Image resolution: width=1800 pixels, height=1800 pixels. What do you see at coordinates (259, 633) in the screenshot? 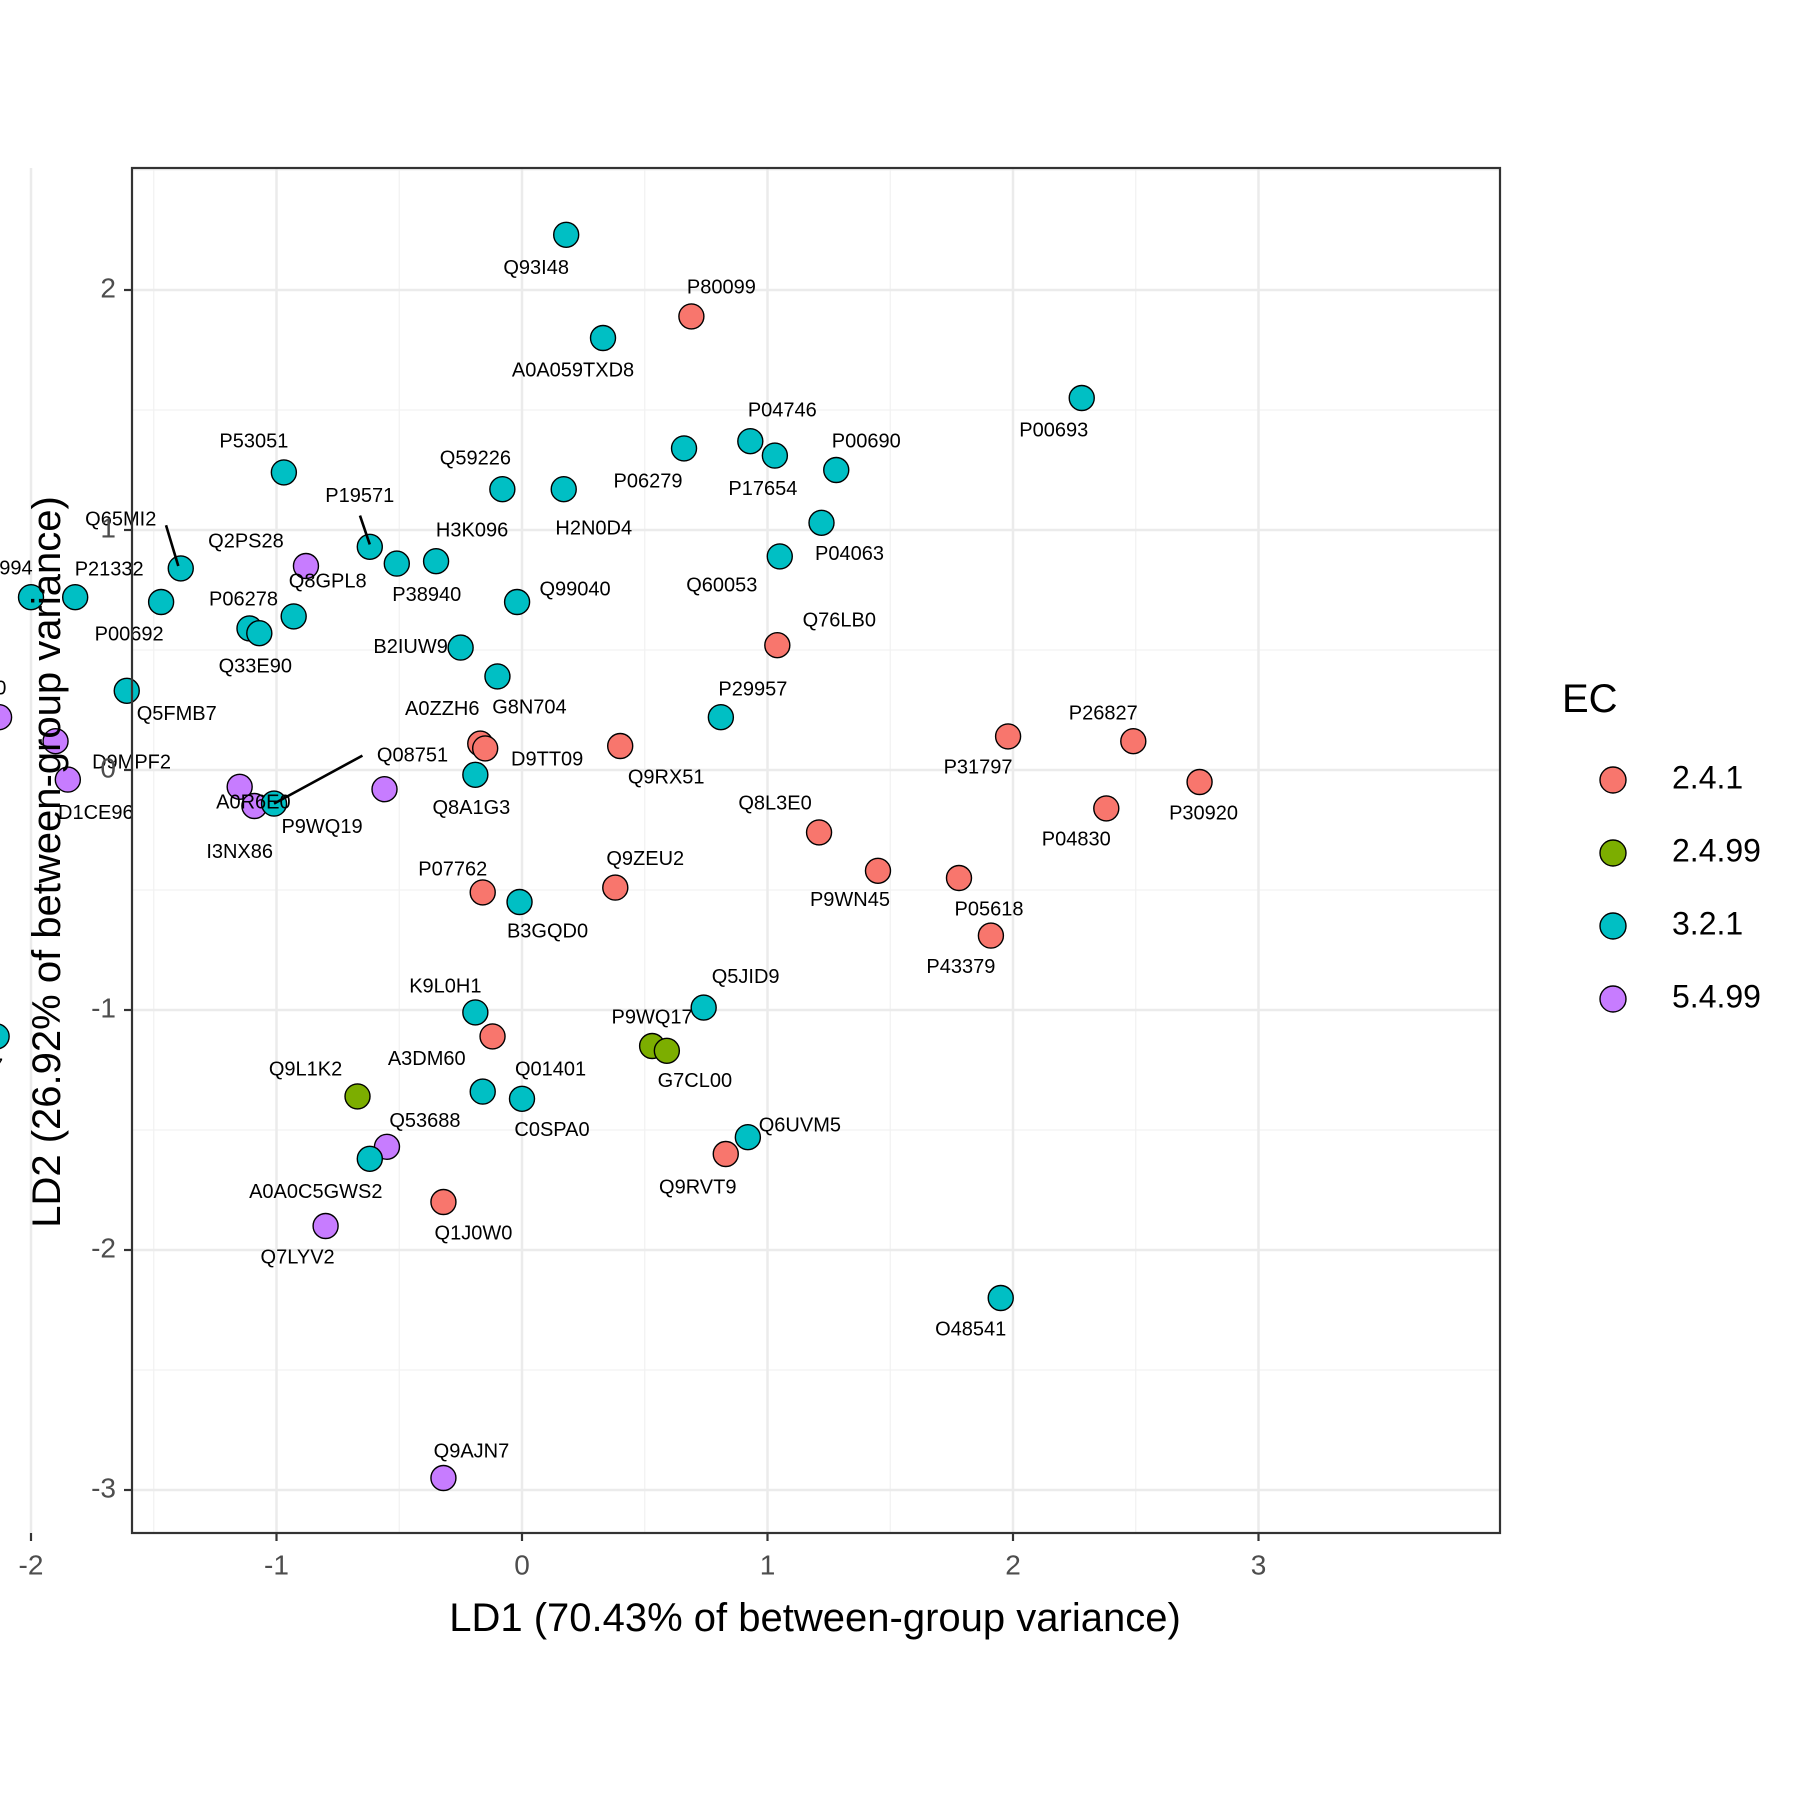
I see `point-q33e90` at bounding box center [259, 633].